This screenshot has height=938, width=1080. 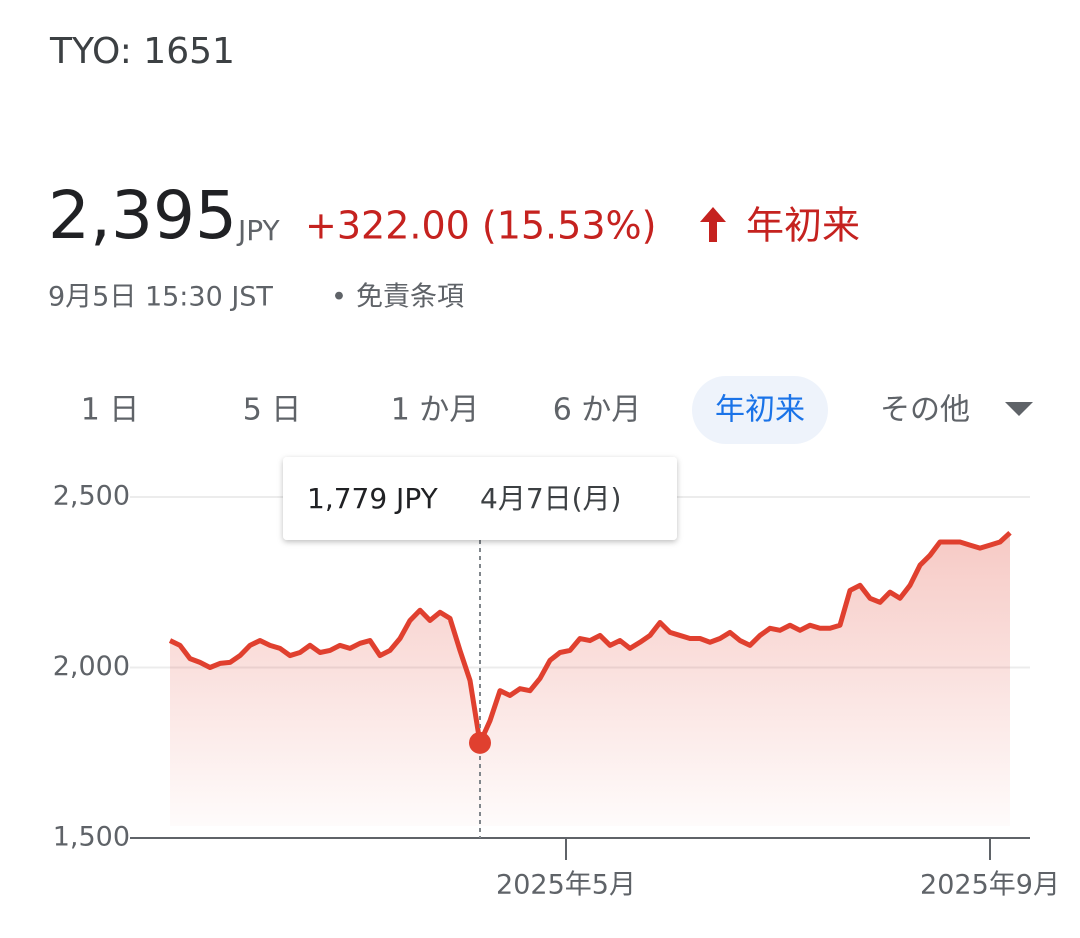 What do you see at coordinates (272, 410) in the screenshot?
I see `tab: 5 日` at bounding box center [272, 410].